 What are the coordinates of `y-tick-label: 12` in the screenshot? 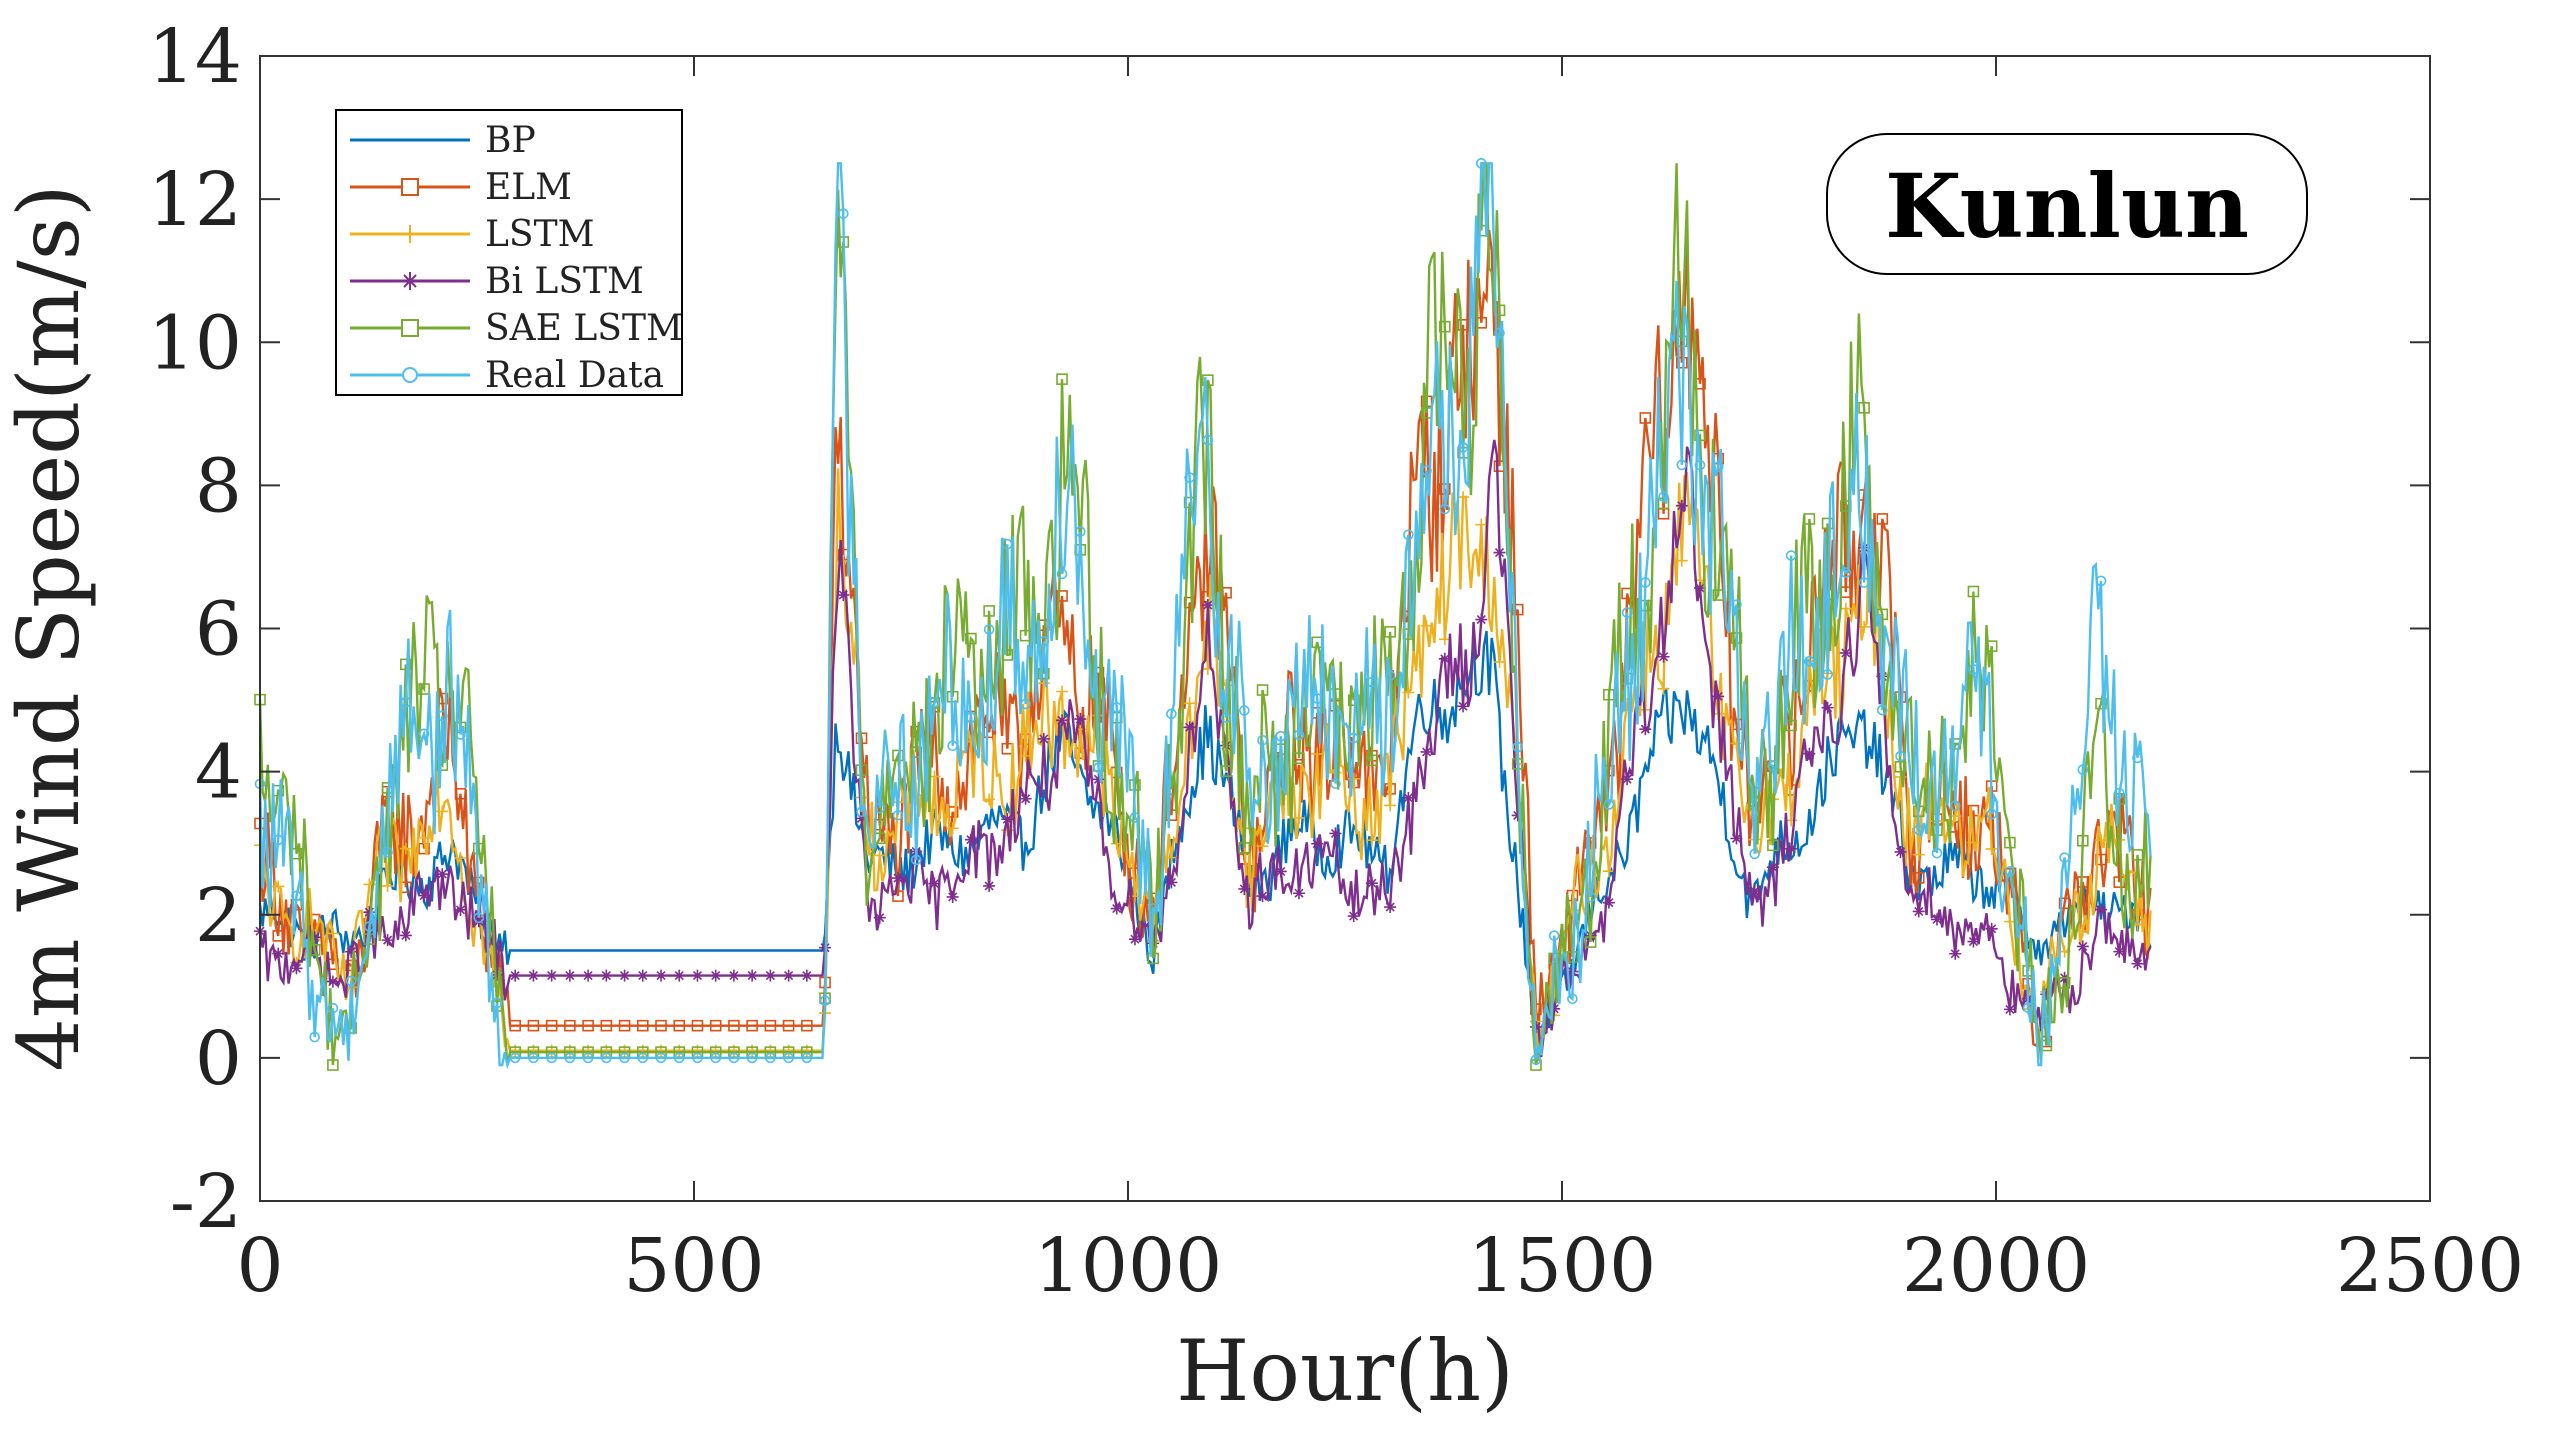 It's located at (195, 200).